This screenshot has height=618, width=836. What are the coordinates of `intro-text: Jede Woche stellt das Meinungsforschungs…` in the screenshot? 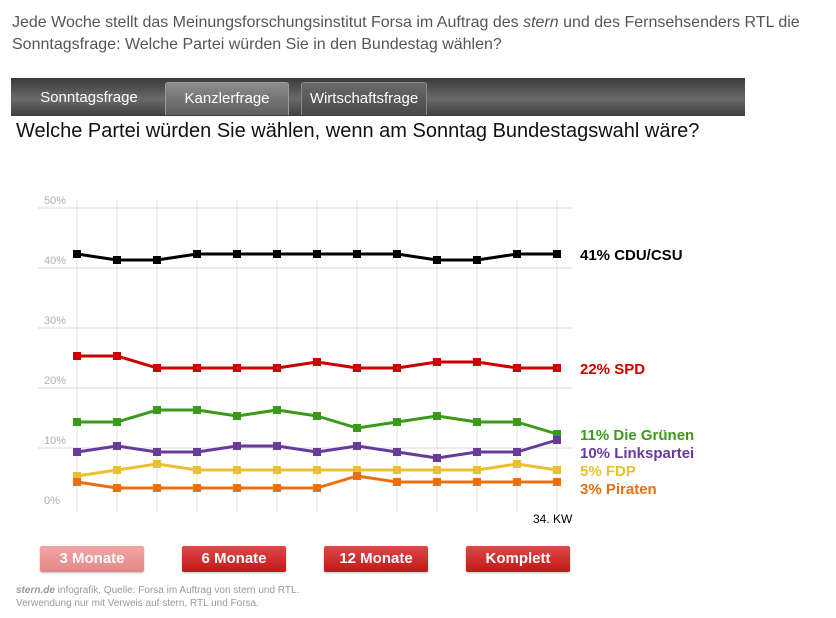 It's located at (422, 34).